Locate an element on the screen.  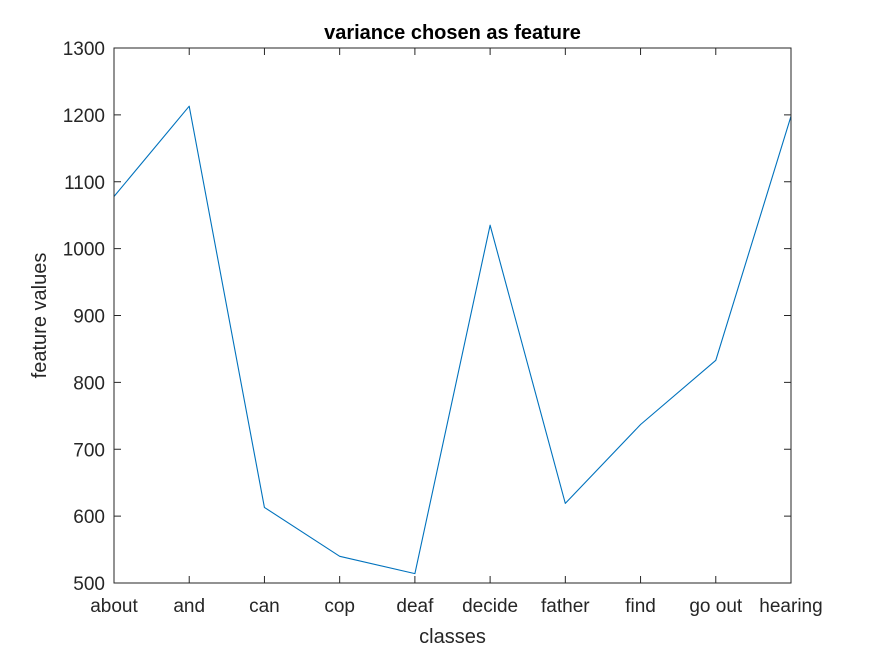
x-tick-label: hearing is located at coordinates (790, 606).